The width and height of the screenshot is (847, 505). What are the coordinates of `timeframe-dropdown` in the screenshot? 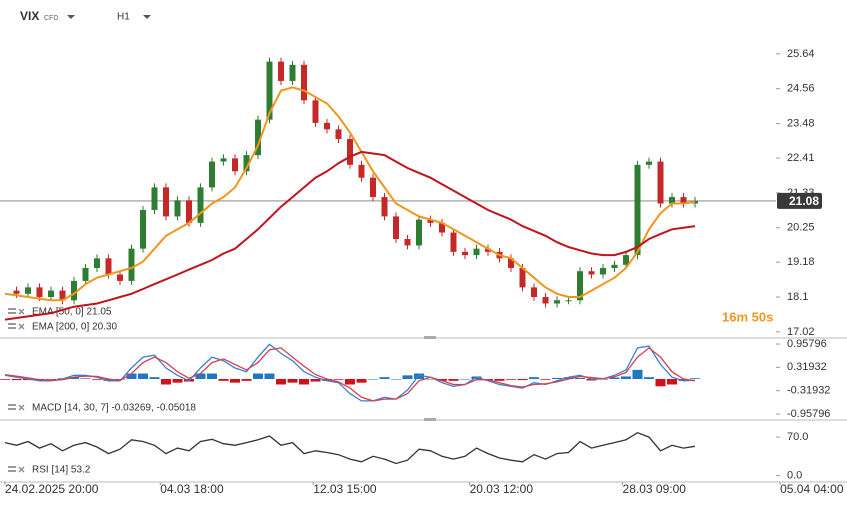 It's located at (147, 17).